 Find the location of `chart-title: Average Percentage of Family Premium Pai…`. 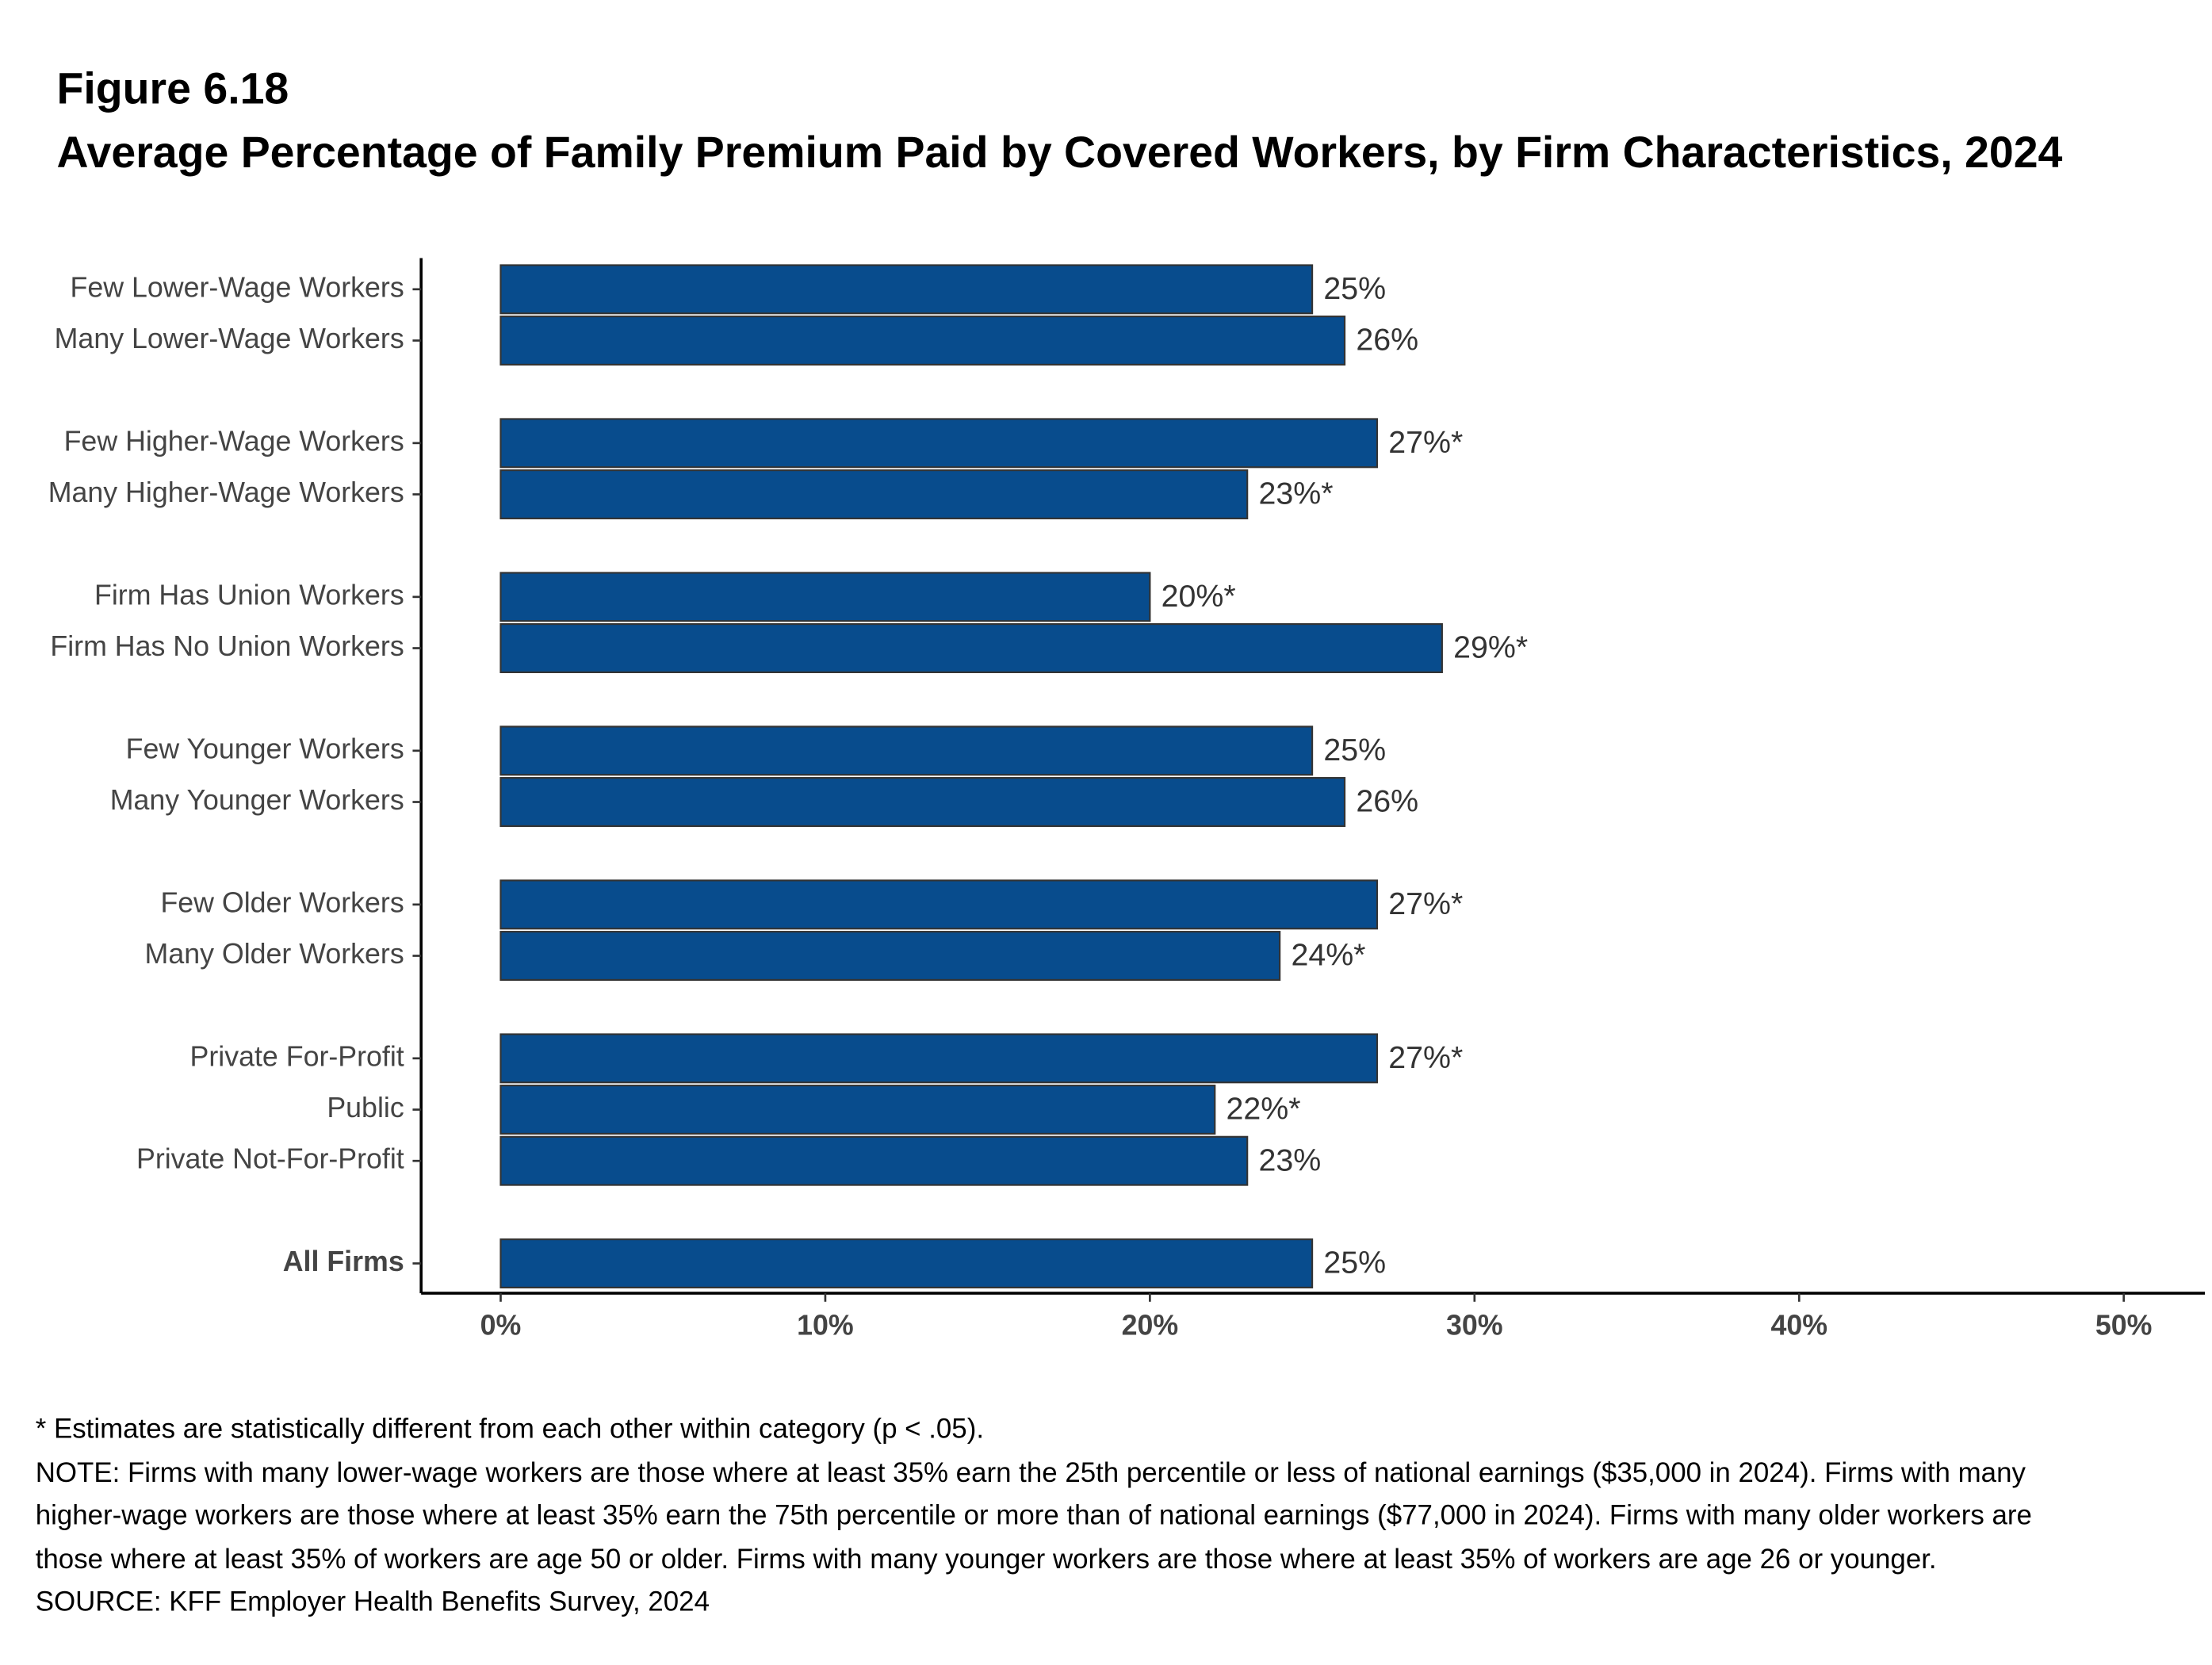

chart-title: Average Percentage of Family Premium Pai… is located at coordinates (1059, 152).